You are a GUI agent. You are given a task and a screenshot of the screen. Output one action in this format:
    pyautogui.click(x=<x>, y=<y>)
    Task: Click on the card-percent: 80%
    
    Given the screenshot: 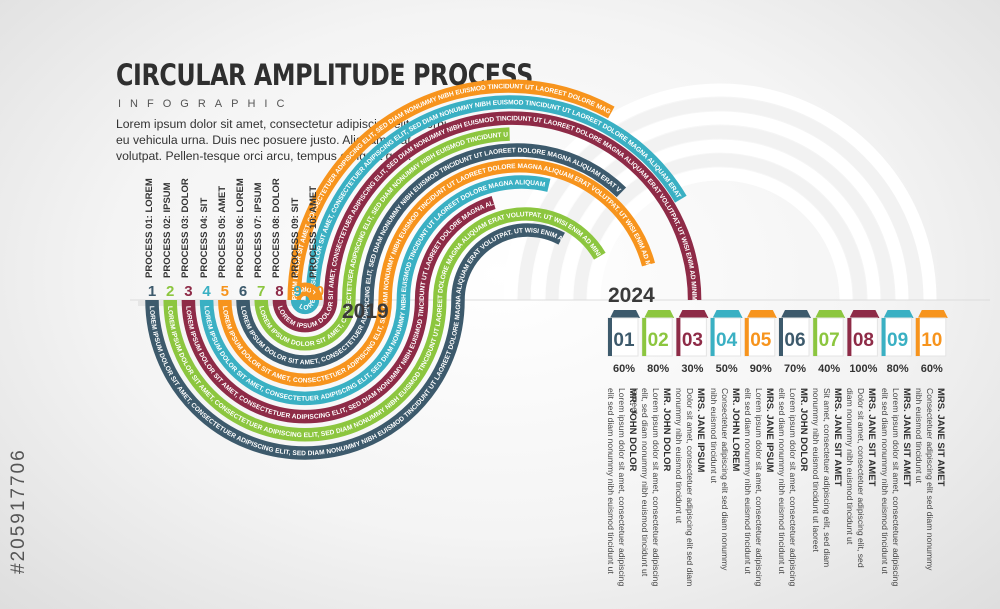 What is the action you would take?
    pyautogui.click(x=897, y=369)
    